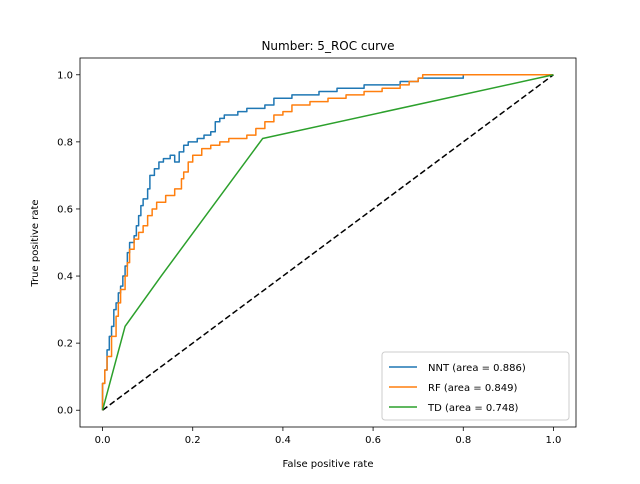 The height and width of the screenshot is (484, 640). What do you see at coordinates (463, 440) in the screenshot?
I see `x-tick-label: 0.8` at bounding box center [463, 440].